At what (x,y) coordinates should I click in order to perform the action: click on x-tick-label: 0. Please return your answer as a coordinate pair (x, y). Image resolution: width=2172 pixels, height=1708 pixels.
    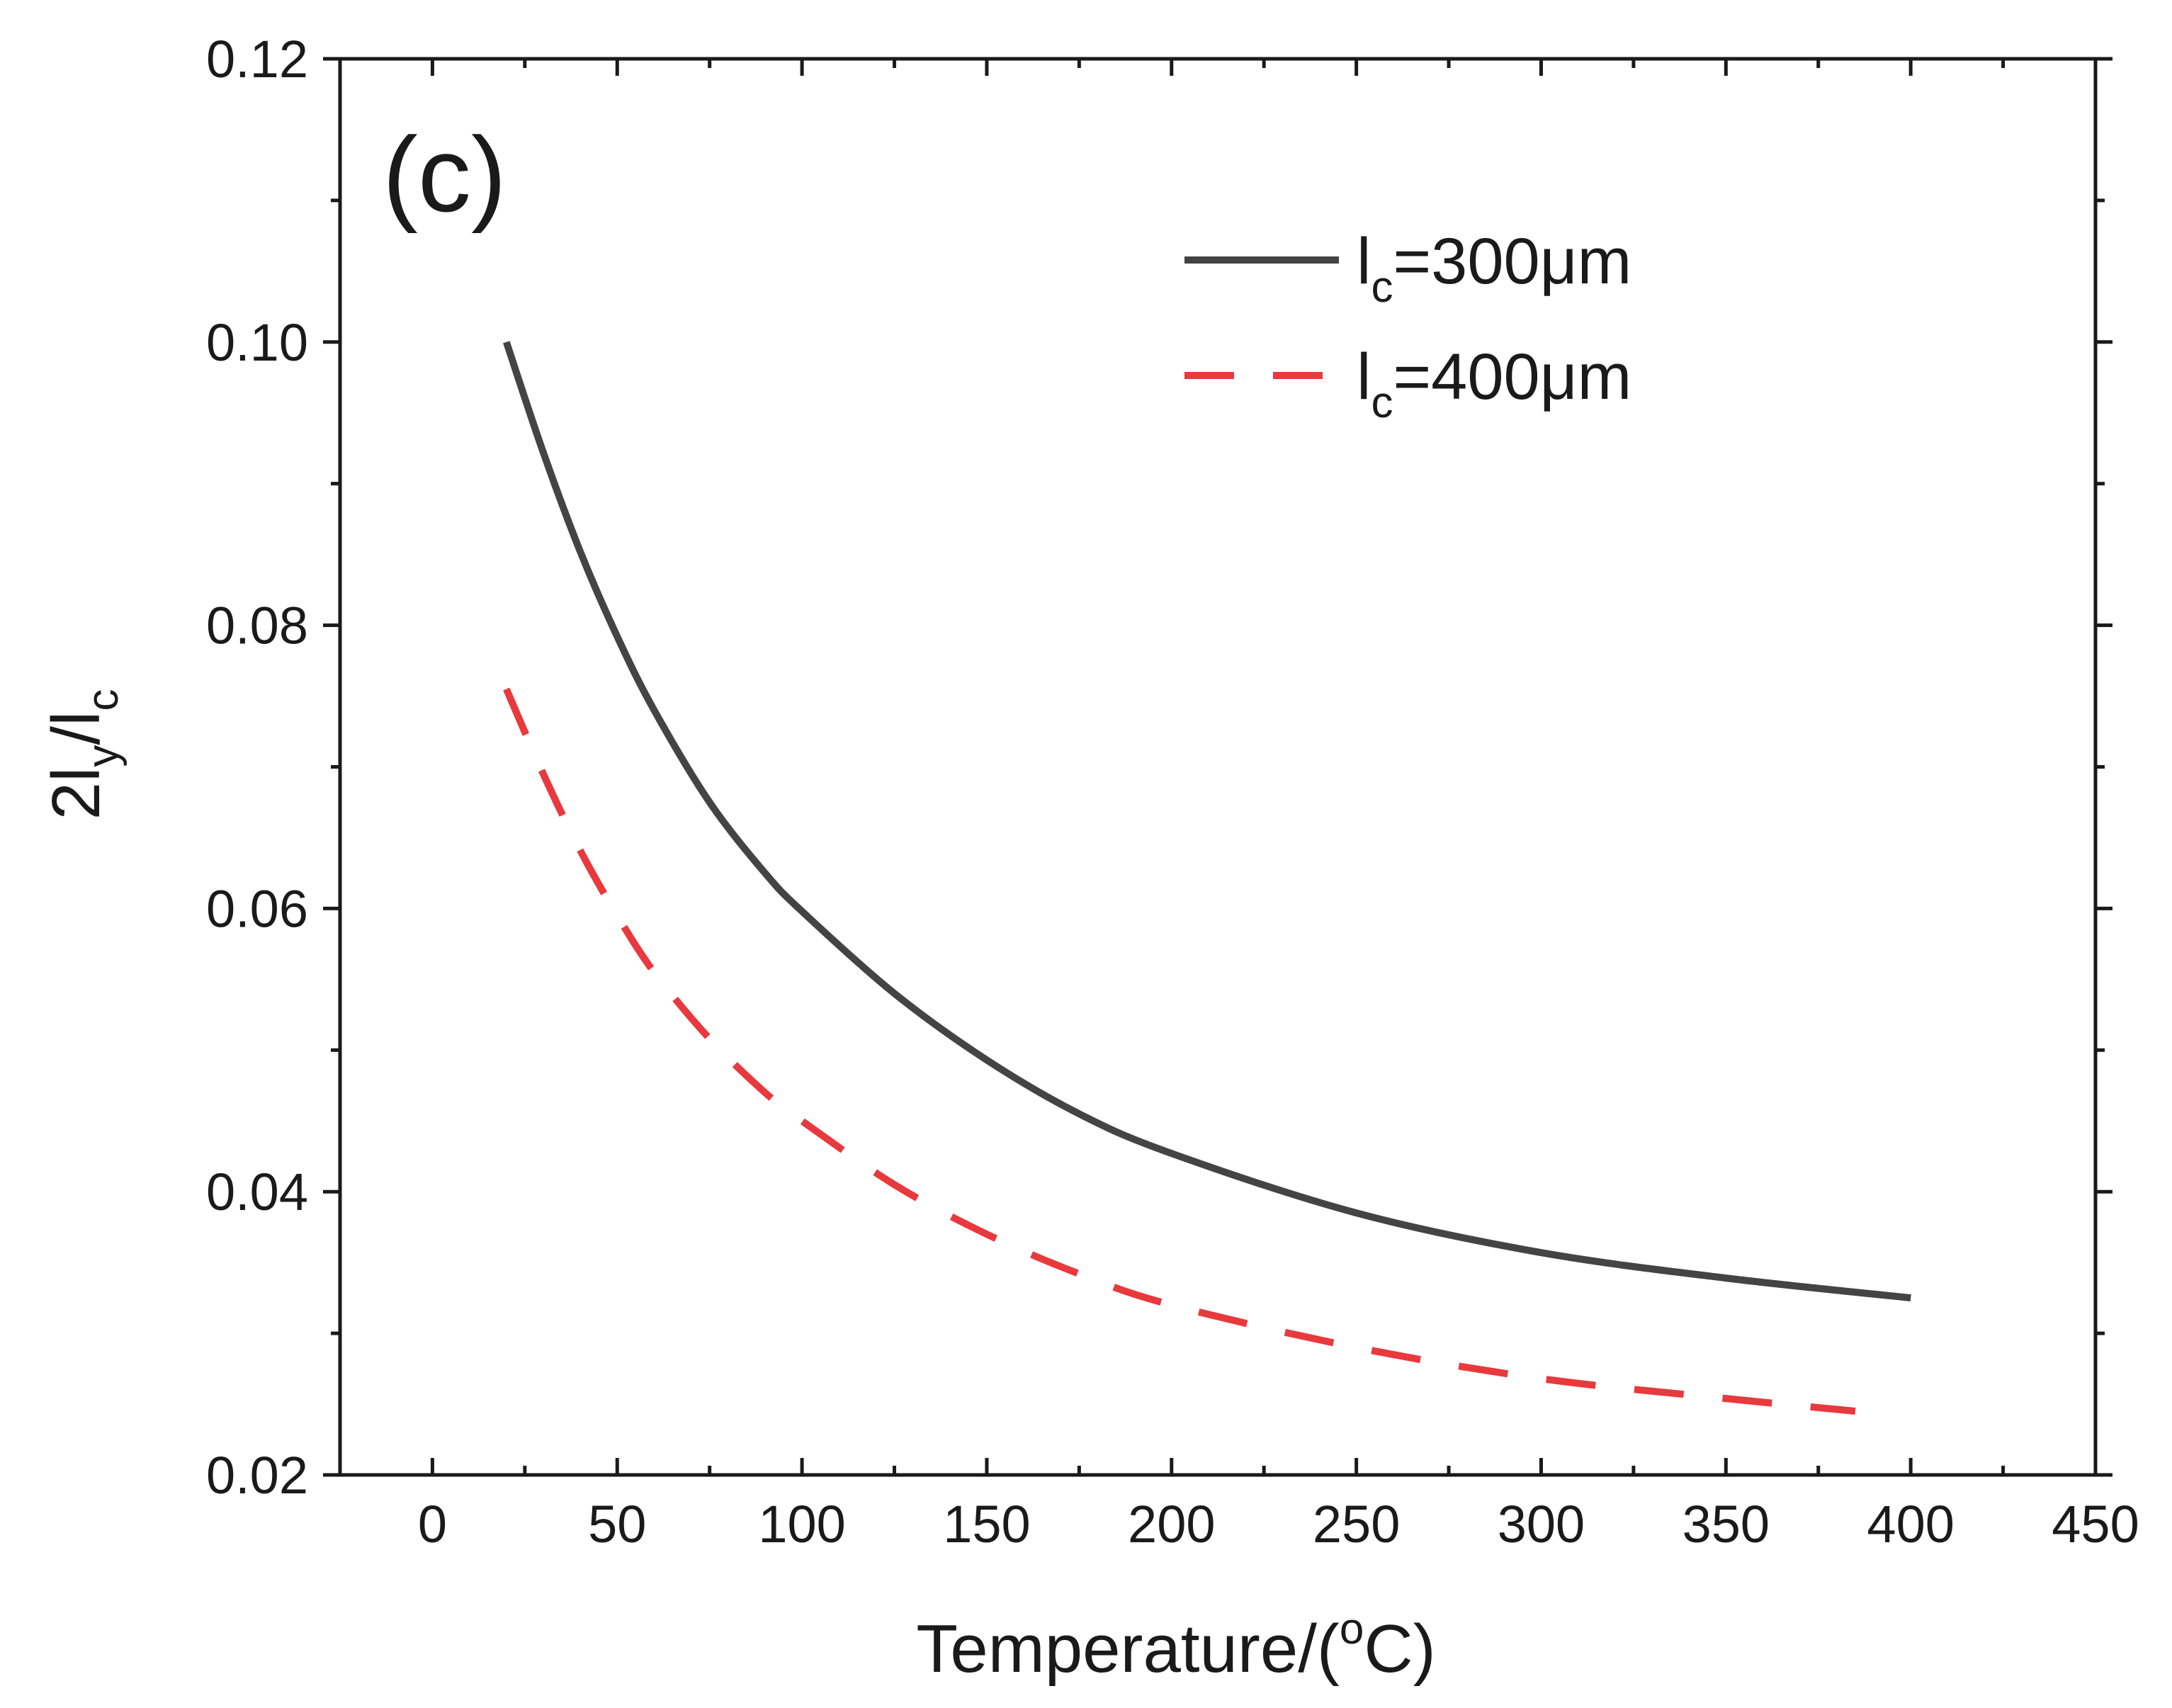
    Looking at the image, I should click on (432, 1524).